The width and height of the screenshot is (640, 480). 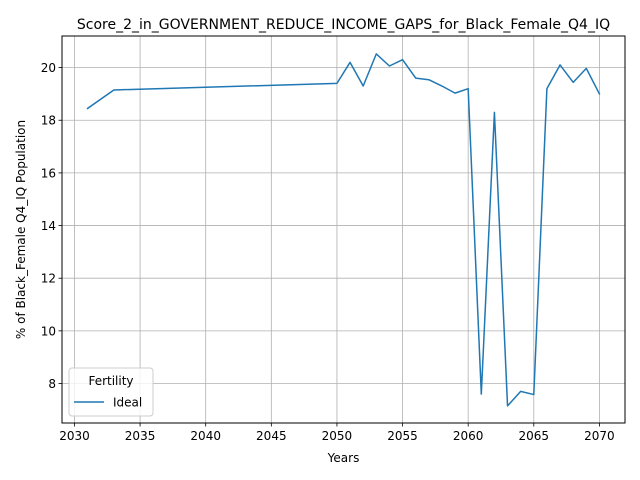 What do you see at coordinates (48, 226) in the screenshot?
I see `y-tick-label: 14` at bounding box center [48, 226].